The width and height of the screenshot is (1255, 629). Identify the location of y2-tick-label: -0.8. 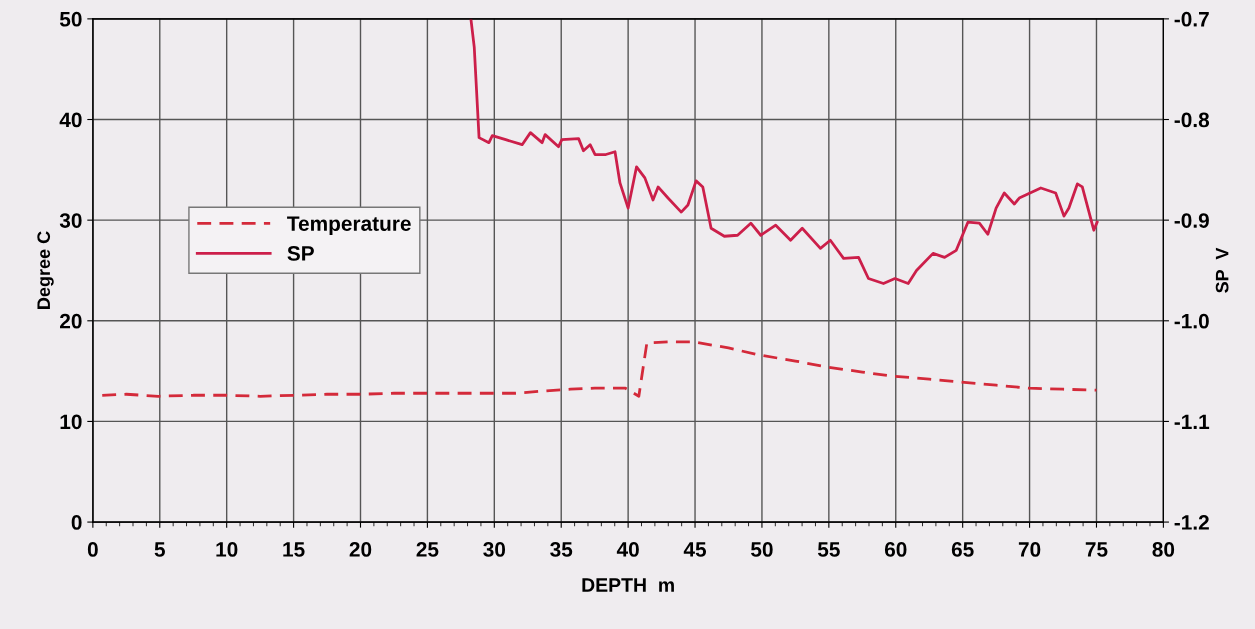
(1192, 120).